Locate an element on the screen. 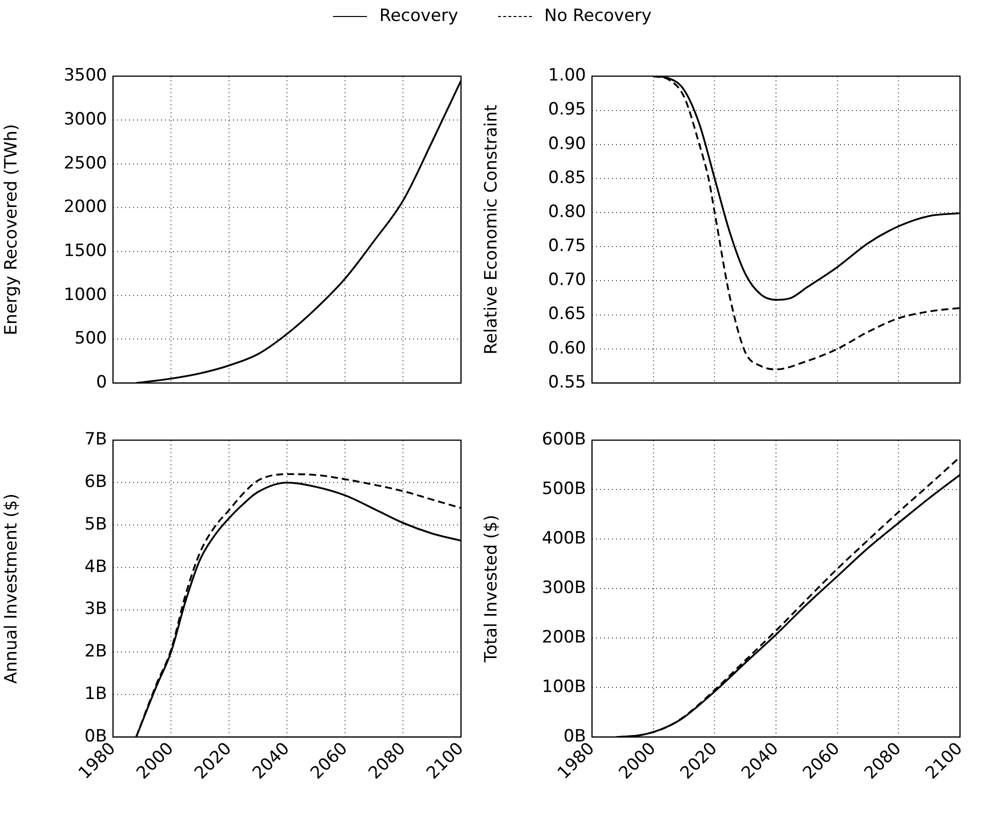 This screenshot has height=813, width=985. y-axis-title: Relative Economic Constraint is located at coordinates (492, 229).